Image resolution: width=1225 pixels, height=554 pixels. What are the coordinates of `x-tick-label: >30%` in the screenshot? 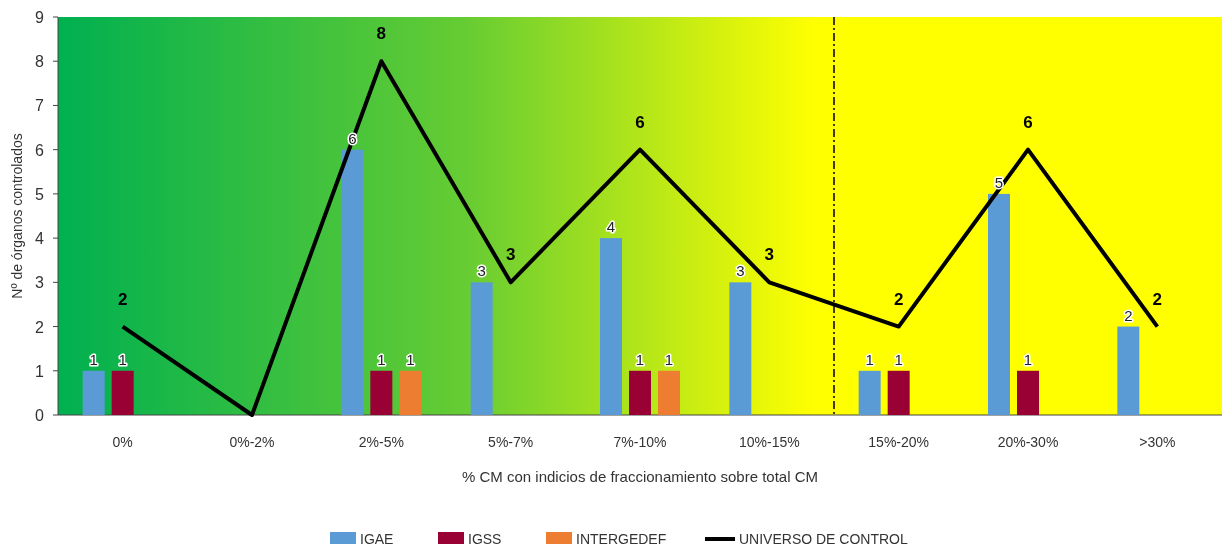 It's located at (1157, 442).